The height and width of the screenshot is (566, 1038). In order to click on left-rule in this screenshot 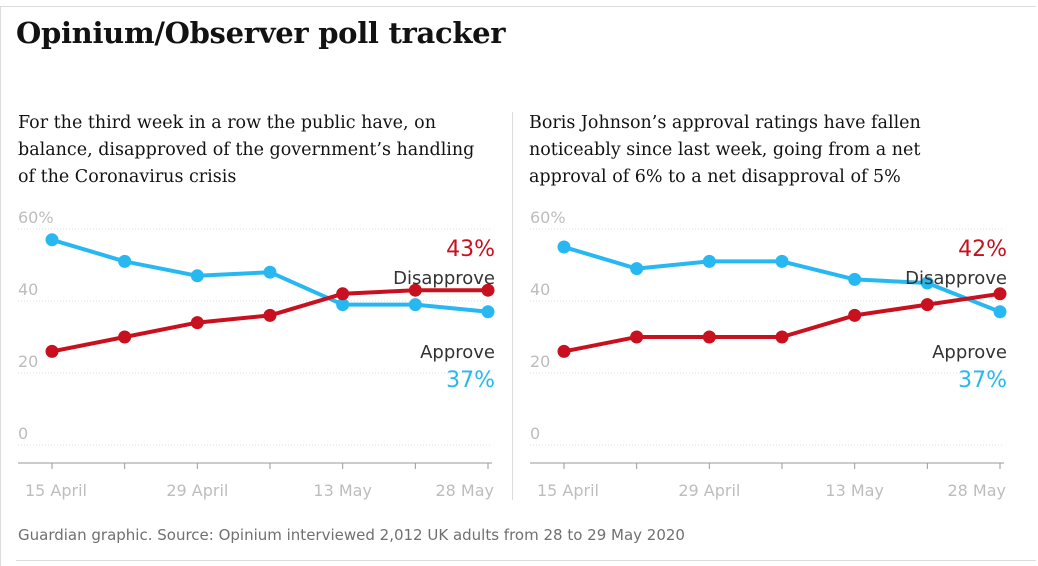, I will do `click(0, 286)`.